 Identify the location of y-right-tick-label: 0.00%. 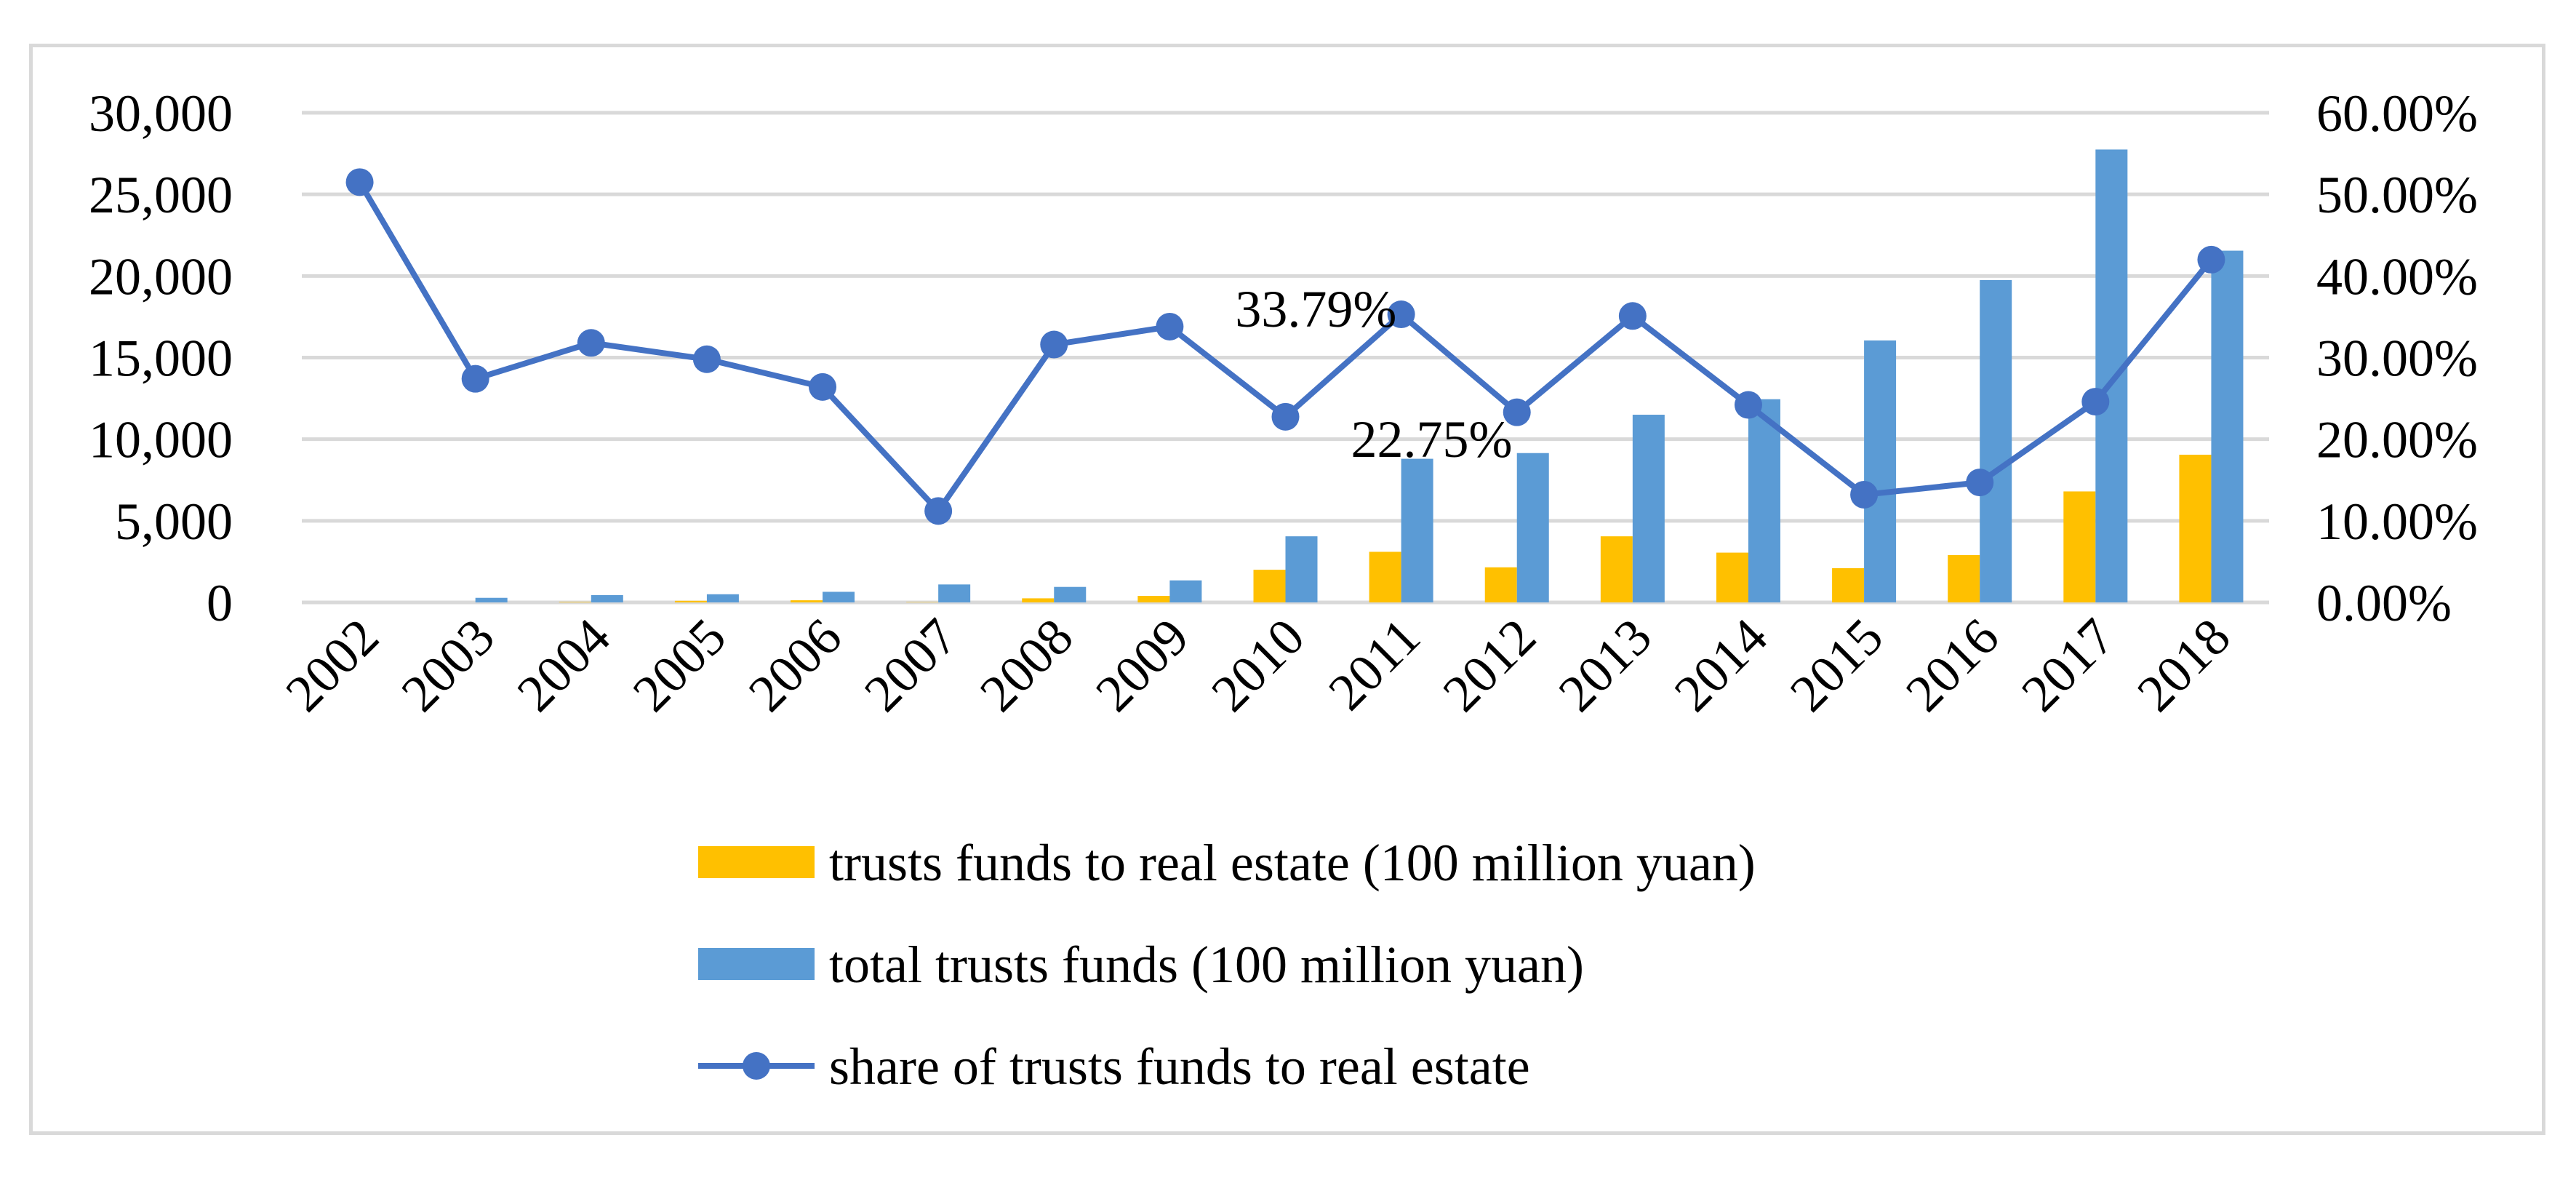
(2384, 603).